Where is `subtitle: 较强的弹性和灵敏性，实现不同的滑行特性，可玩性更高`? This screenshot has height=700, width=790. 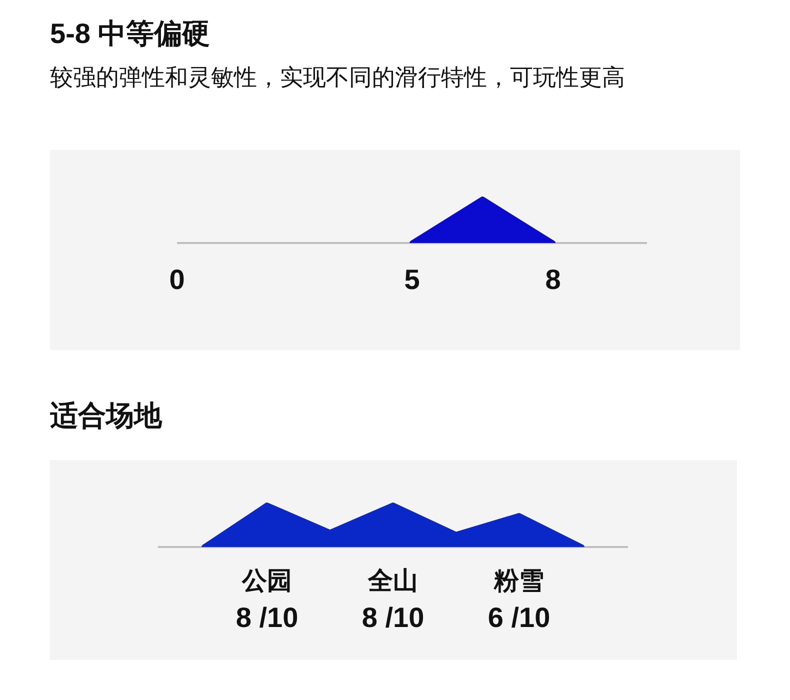 subtitle: 较强的弹性和灵敏性，实现不同的滑行特性，可玩性更高 is located at coordinates (337, 77).